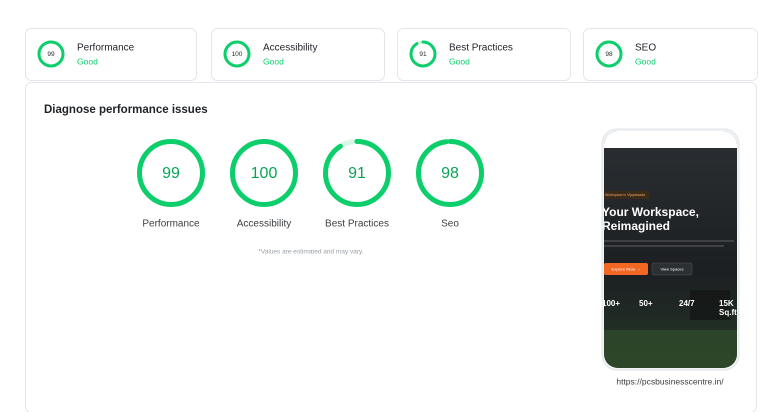 This screenshot has height=412, width=764. Describe the element at coordinates (636, 226) in the screenshot. I see `headline: Reimagined` at that location.